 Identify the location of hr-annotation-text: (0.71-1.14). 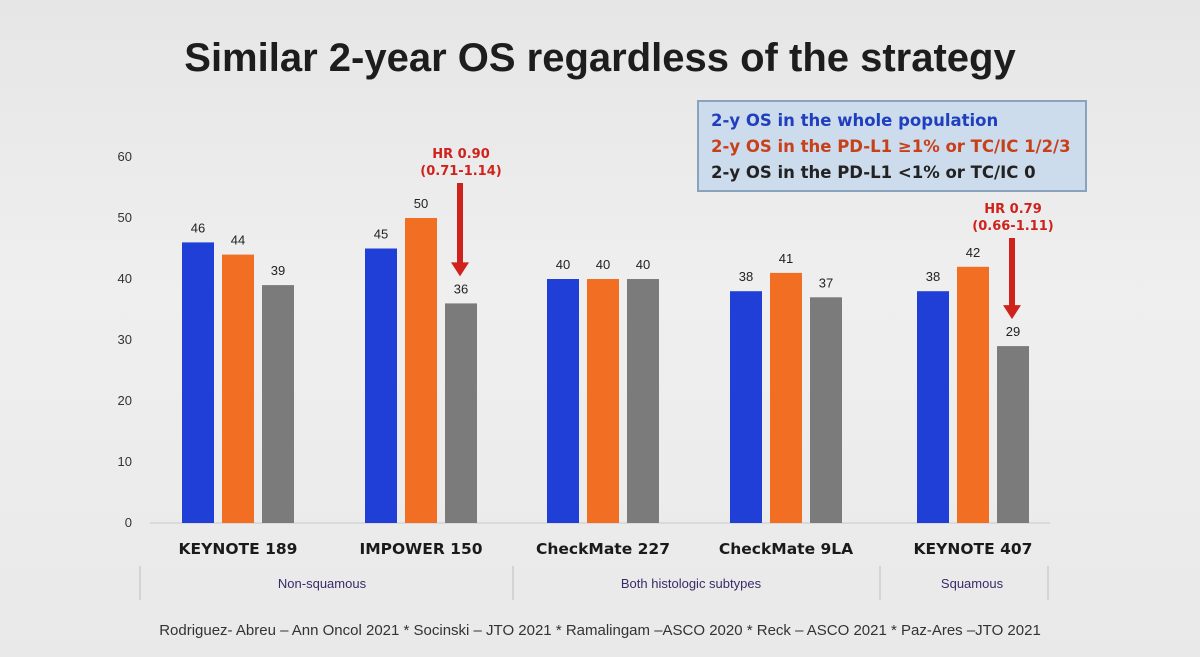
(460, 171).